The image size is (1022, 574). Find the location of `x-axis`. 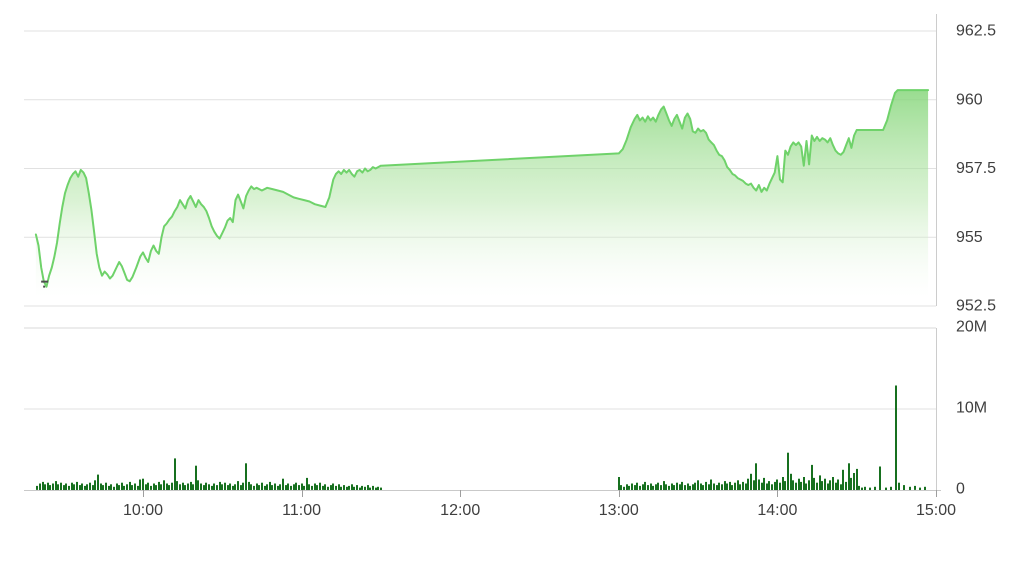

x-axis is located at coordinates (540, 493).